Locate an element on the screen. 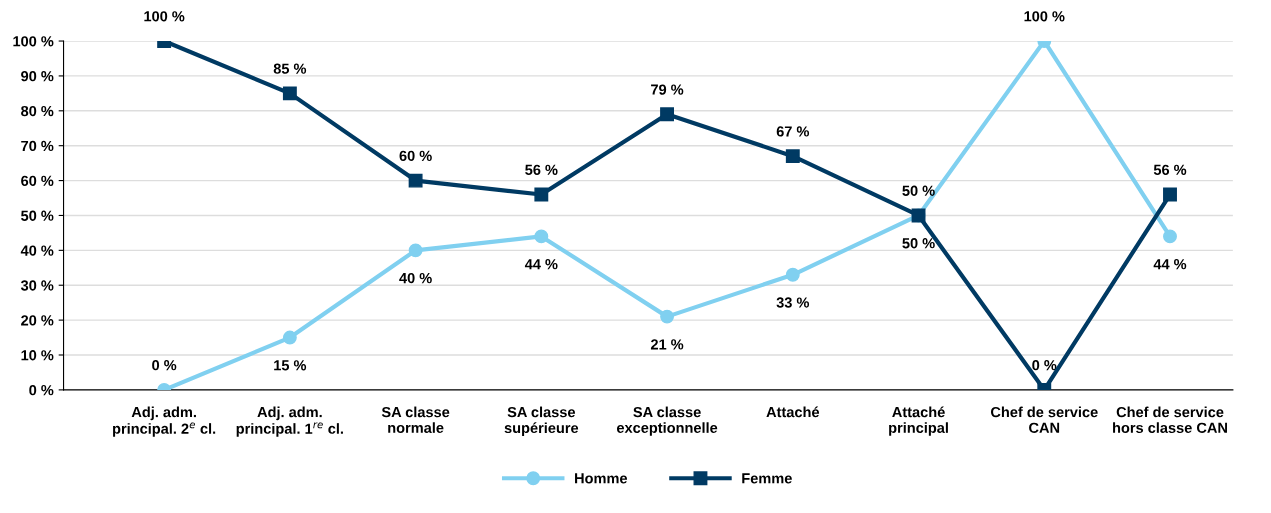  data-label: 85 % is located at coordinates (290, 68).